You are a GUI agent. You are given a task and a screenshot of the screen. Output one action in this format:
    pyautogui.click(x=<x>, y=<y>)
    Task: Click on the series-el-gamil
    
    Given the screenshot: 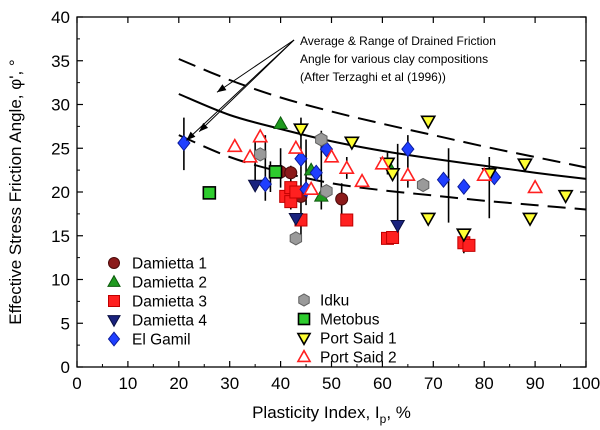 What is the action you would take?
    pyautogui.click(x=339, y=166)
    